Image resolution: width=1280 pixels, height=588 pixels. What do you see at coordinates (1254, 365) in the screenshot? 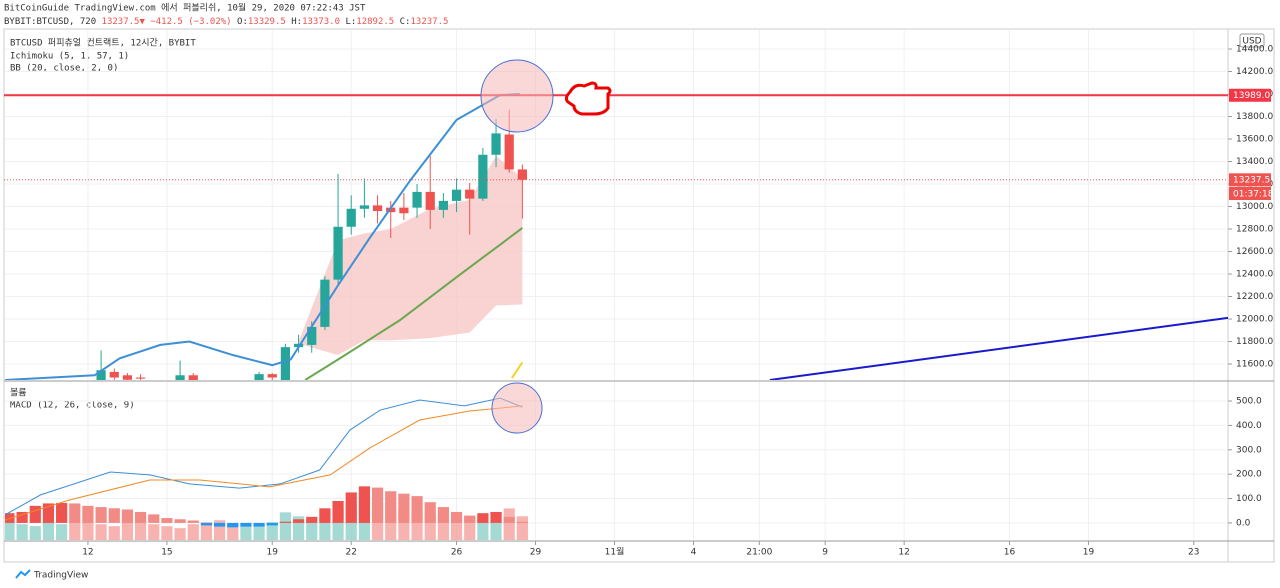
I see `y-tick-label: 11600.0` at bounding box center [1254, 365].